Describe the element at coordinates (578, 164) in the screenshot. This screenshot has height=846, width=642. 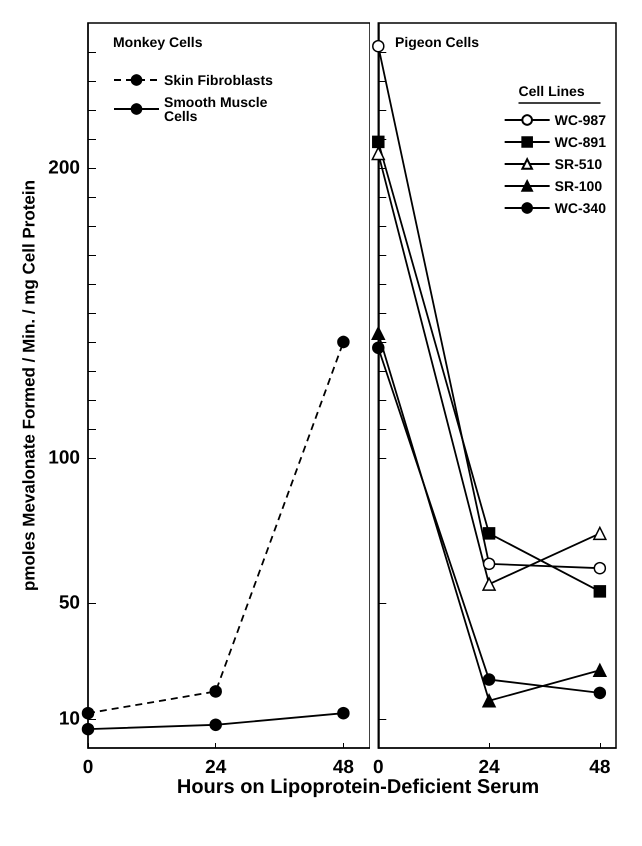
I see `legend-label: SR-510` at that location.